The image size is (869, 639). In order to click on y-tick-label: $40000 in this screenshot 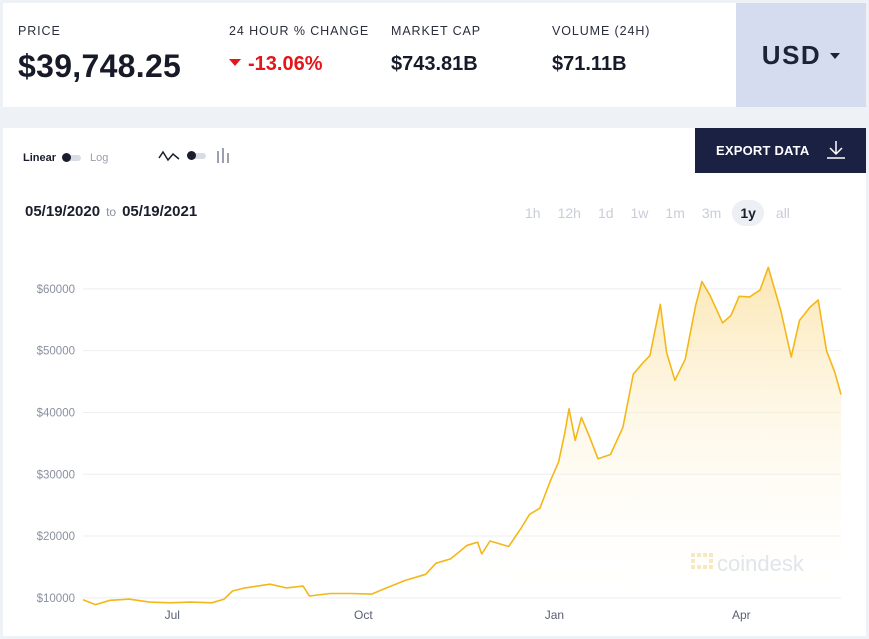, I will do `click(56, 413)`.